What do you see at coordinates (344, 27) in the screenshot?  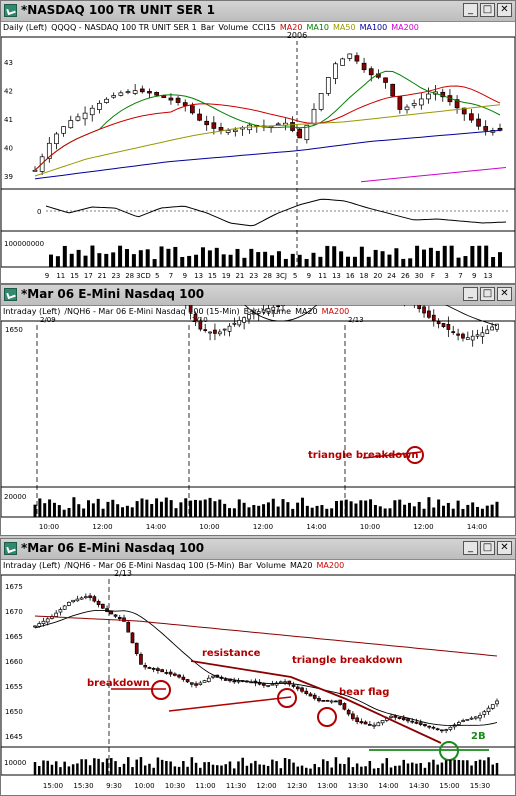 I see `legend-item: MA50` at bounding box center [344, 27].